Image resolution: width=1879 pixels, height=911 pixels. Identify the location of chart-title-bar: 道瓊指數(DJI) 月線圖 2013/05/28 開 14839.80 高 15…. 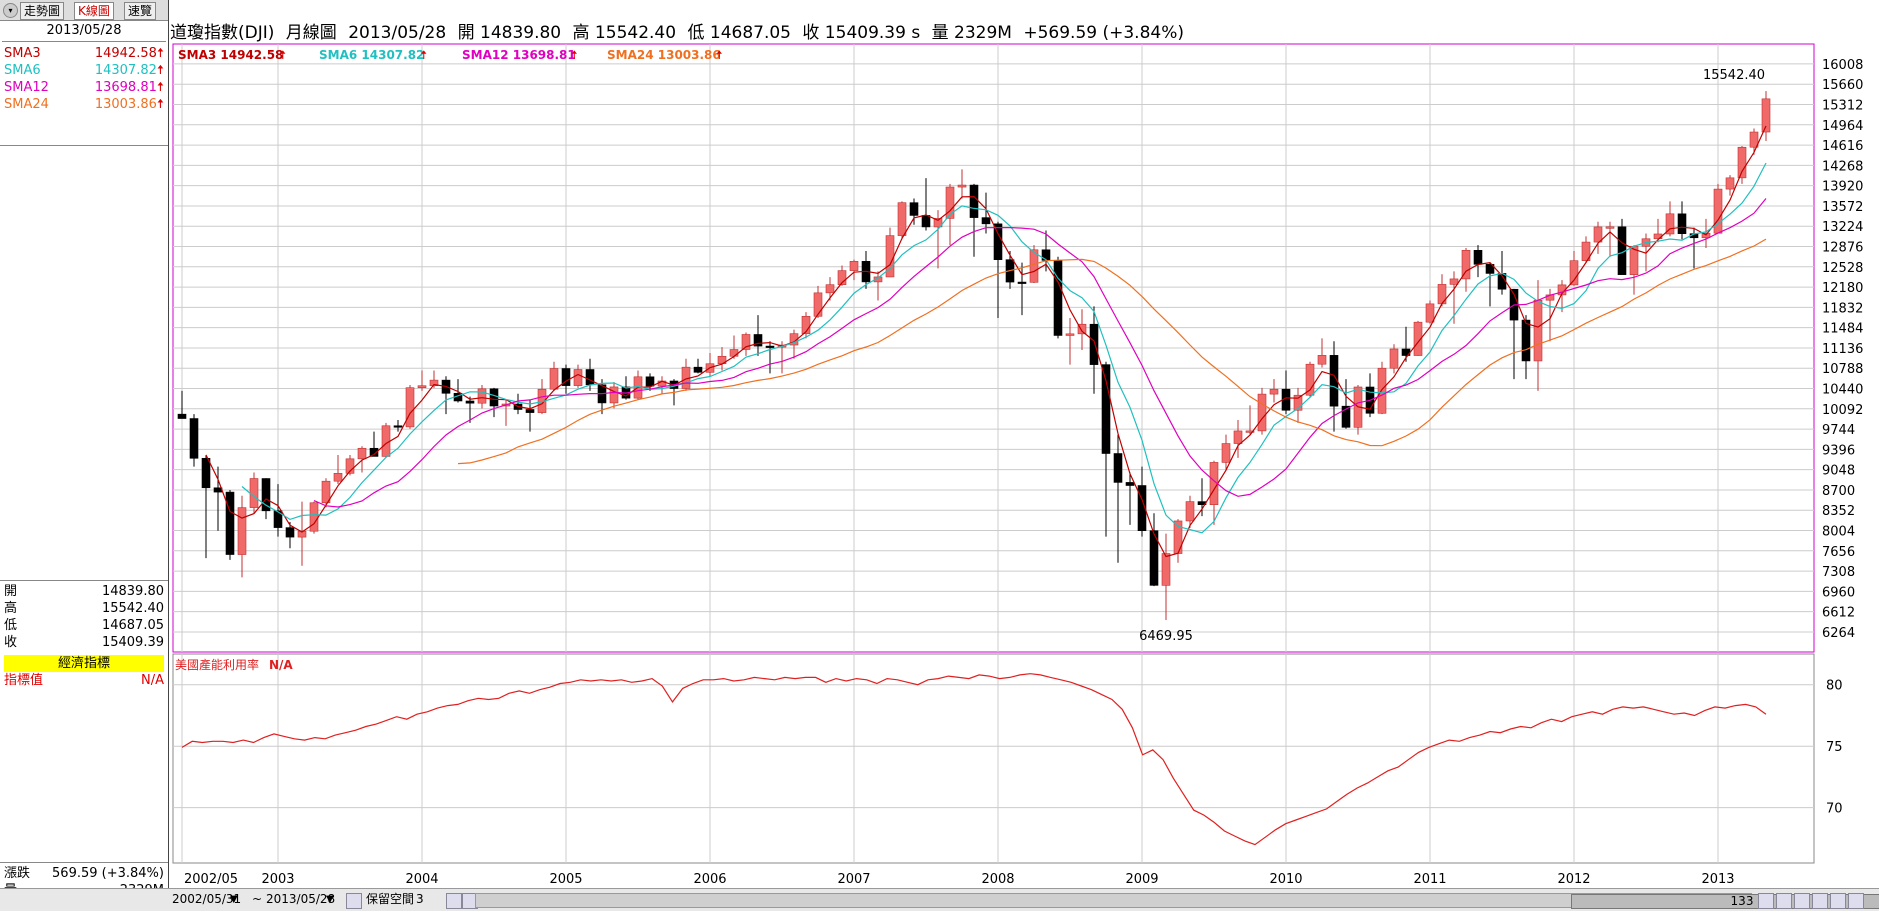
(680, 30).